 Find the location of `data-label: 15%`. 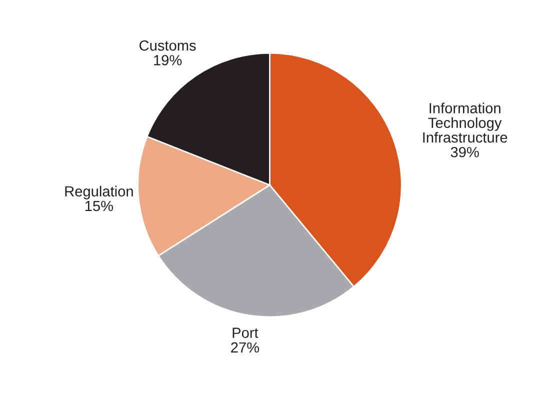

data-label: 15% is located at coordinates (99, 206).